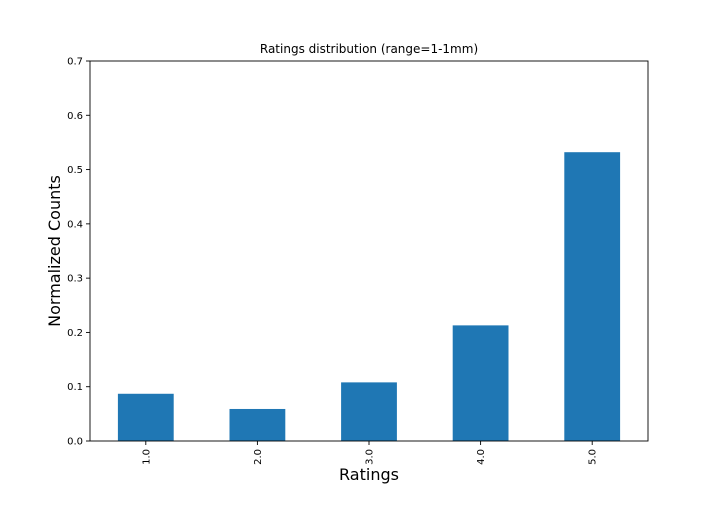  What do you see at coordinates (75, 116) in the screenshot?
I see `y-tick-label: 0.6` at bounding box center [75, 116].